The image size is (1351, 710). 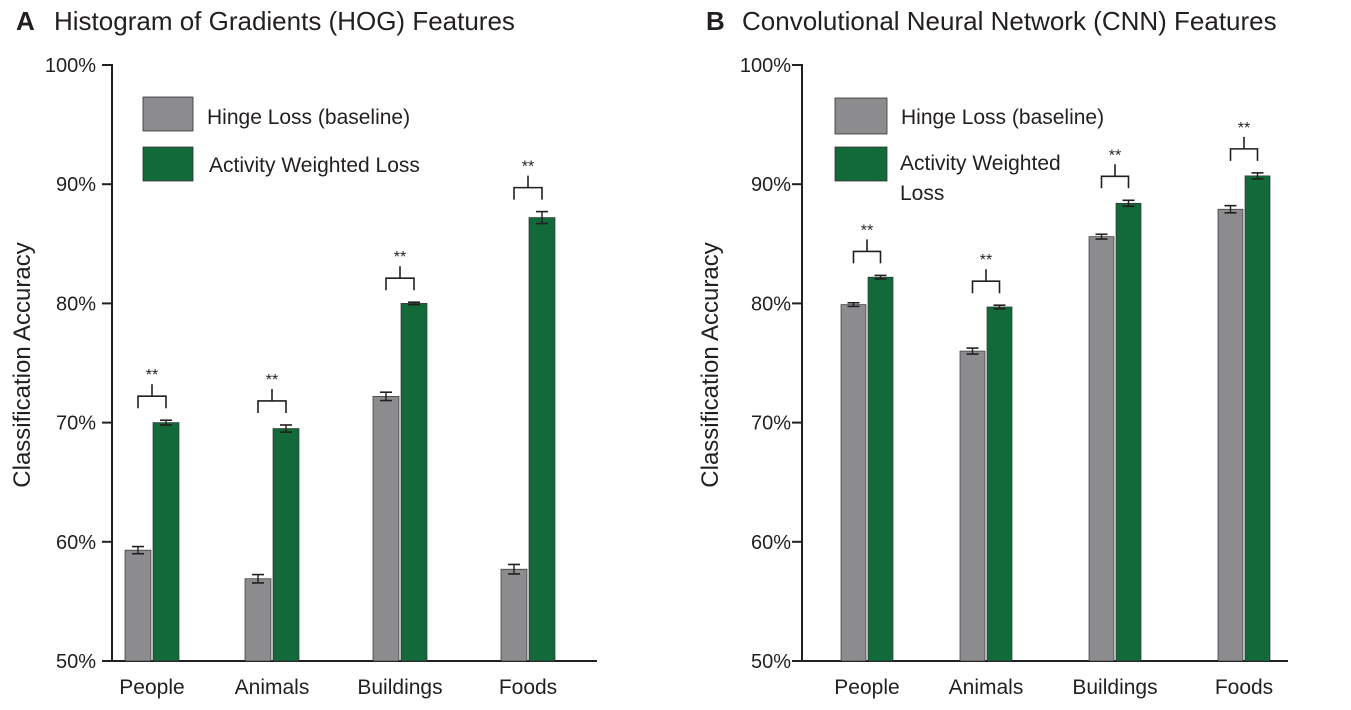 I want to click on panel-a-category-label: People, so click(x=151, y=687).